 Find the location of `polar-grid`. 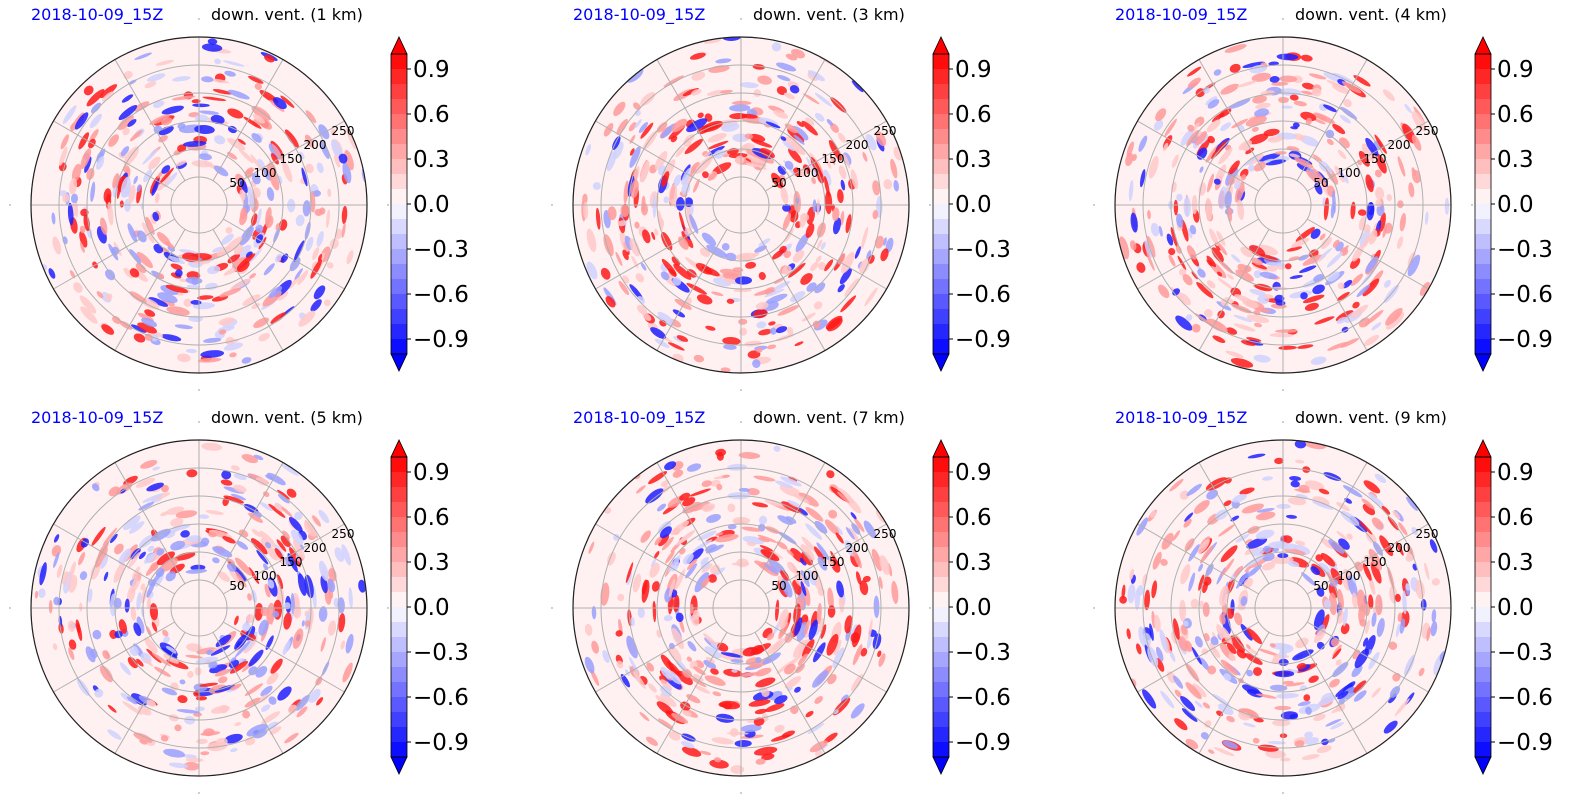

polar-grid is located at coordinates (1283, 205).